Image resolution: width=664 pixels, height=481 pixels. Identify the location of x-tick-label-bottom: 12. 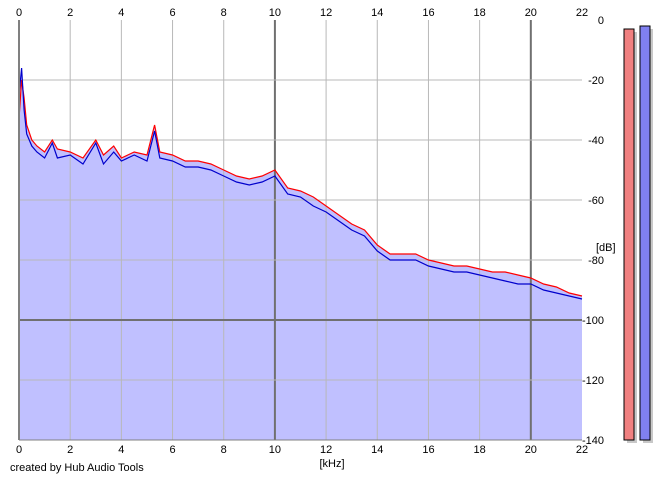
(326, 450).